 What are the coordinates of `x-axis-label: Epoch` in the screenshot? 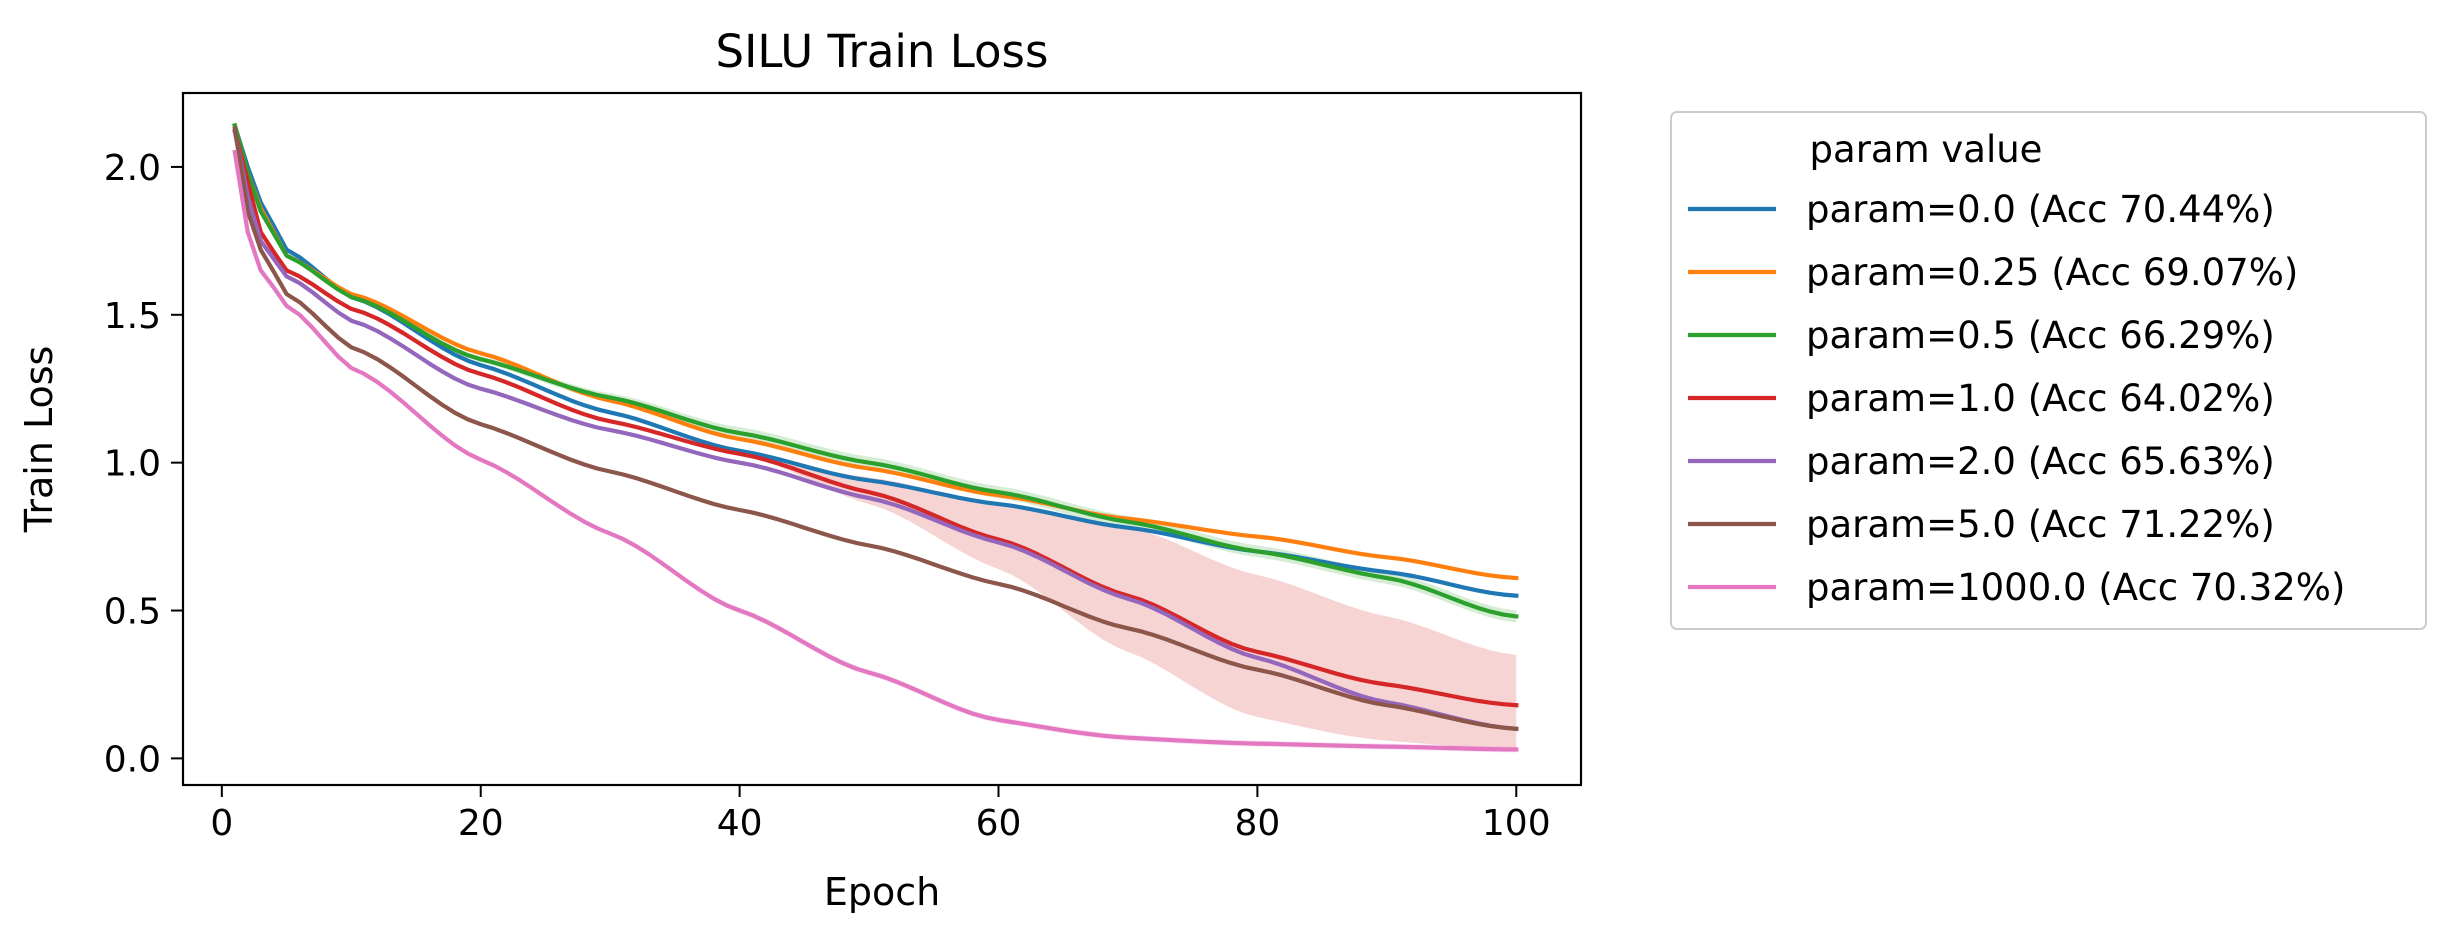 It's located at (882, 892).